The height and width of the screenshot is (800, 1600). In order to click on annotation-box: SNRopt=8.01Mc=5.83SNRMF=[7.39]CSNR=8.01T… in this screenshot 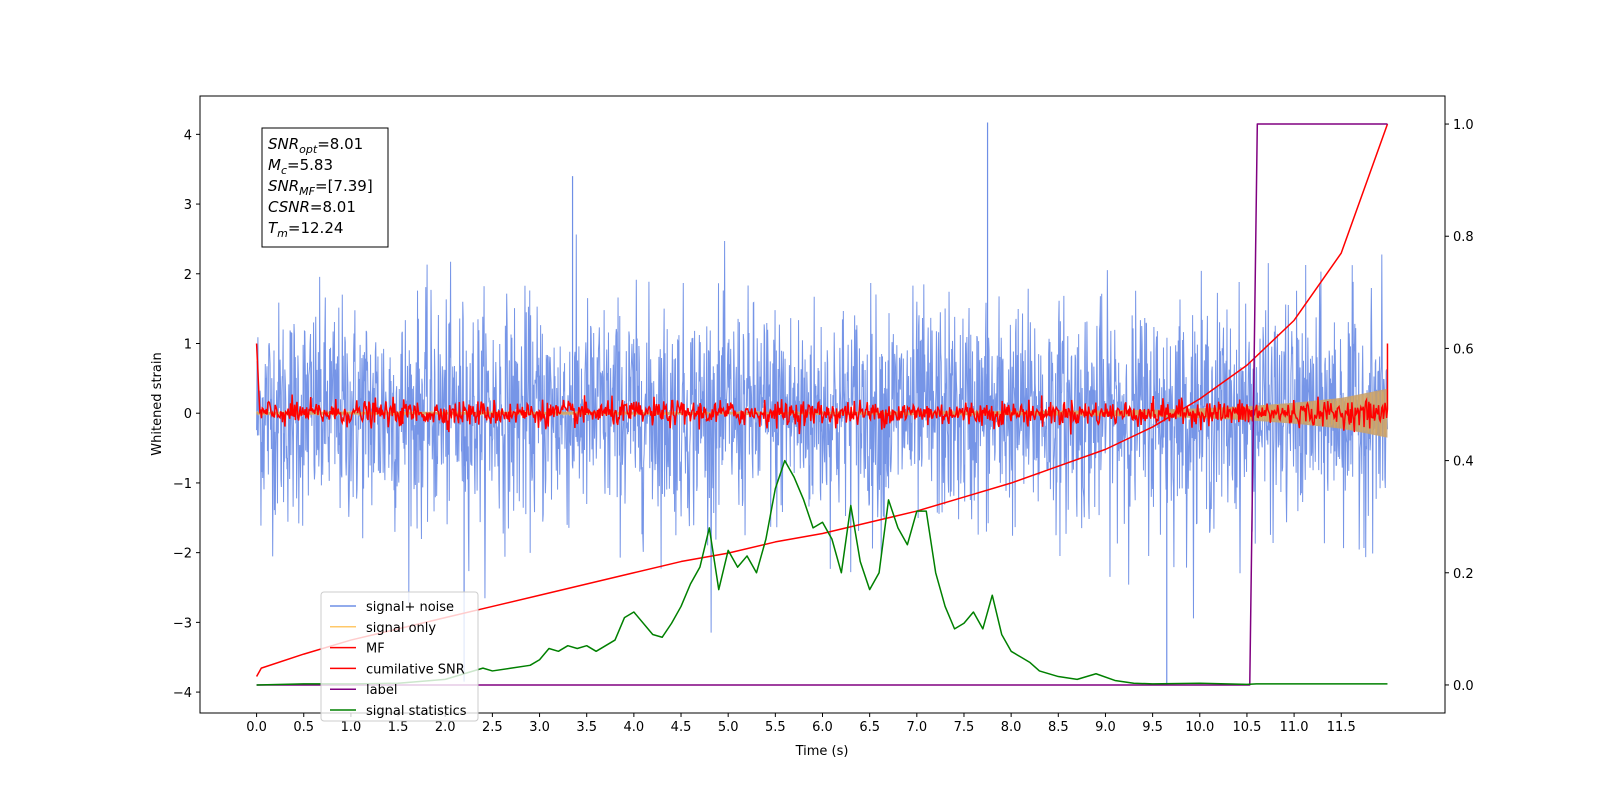, I will do `click(325, 187)`.